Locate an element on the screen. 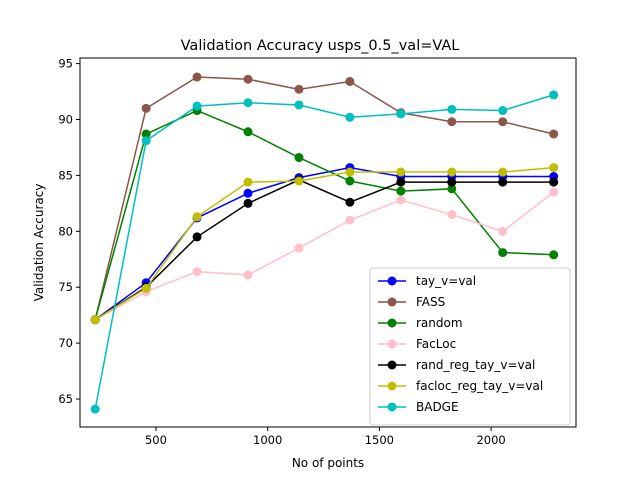 The height and width of the screenshot is (480, 640). legend-item: tay_v=val is located at coordinates (427, 281).